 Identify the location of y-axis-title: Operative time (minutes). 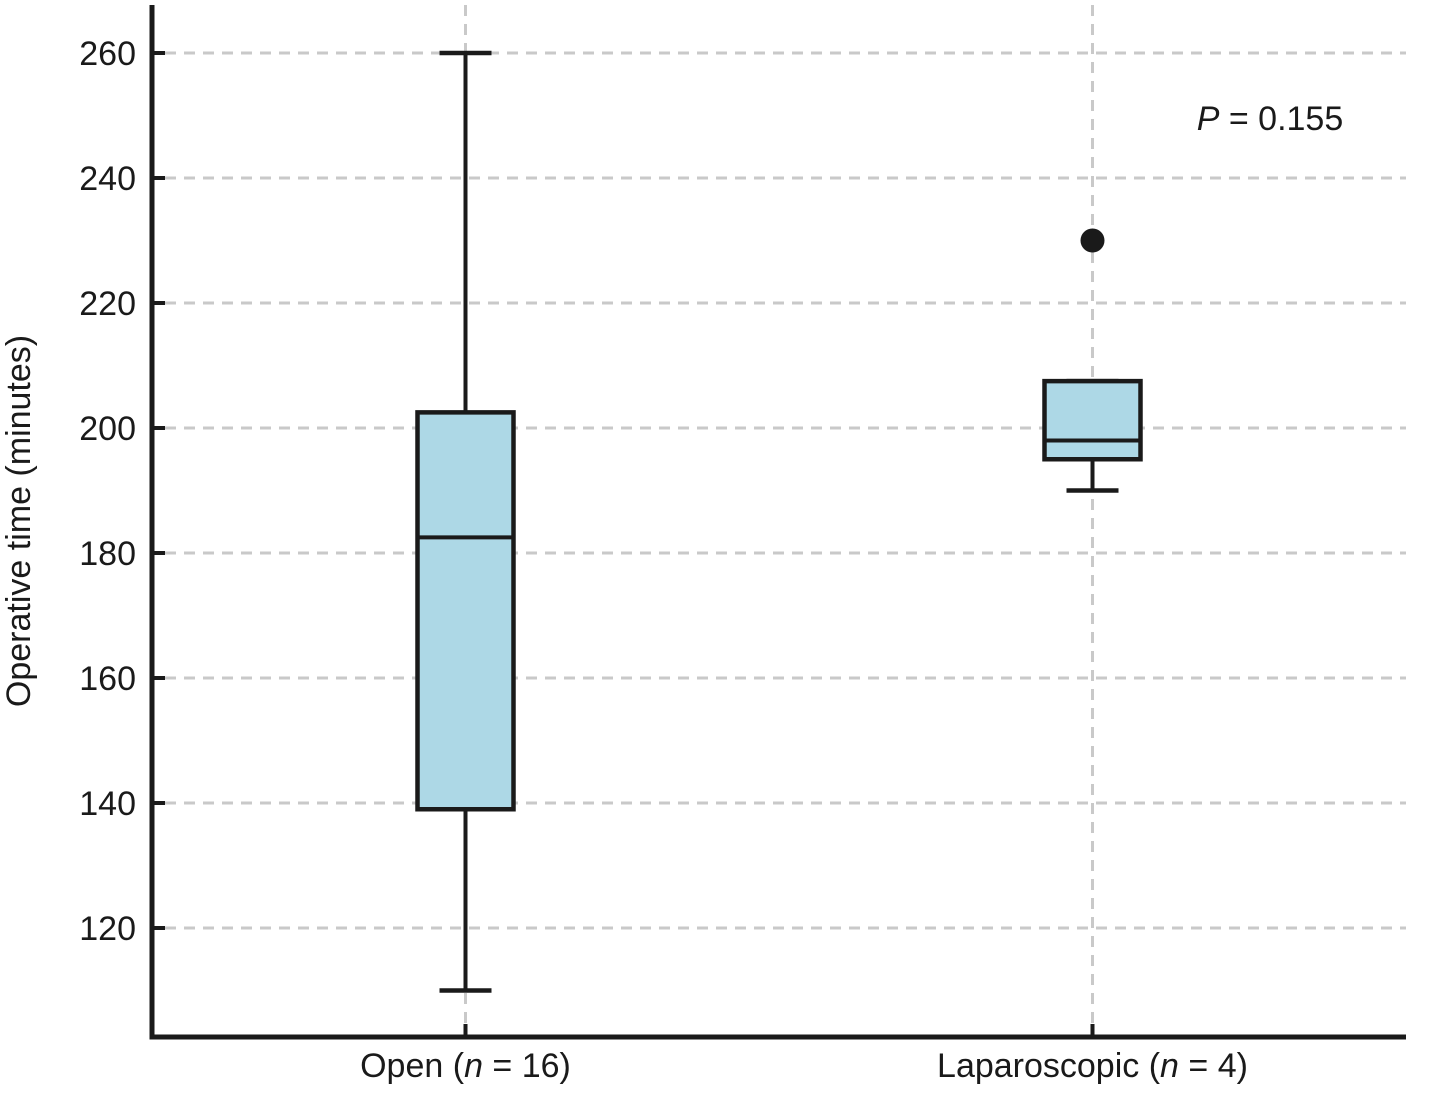
(19, 521).